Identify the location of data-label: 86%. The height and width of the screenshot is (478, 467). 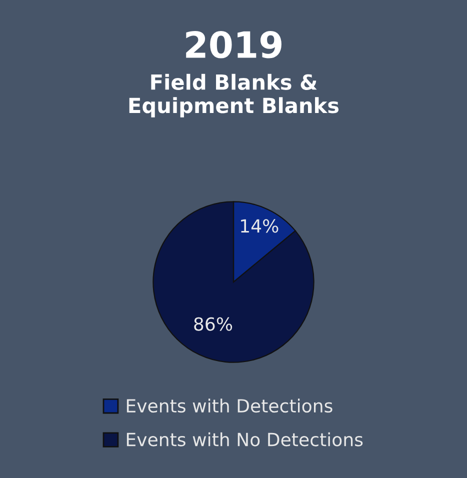
(213, 324).